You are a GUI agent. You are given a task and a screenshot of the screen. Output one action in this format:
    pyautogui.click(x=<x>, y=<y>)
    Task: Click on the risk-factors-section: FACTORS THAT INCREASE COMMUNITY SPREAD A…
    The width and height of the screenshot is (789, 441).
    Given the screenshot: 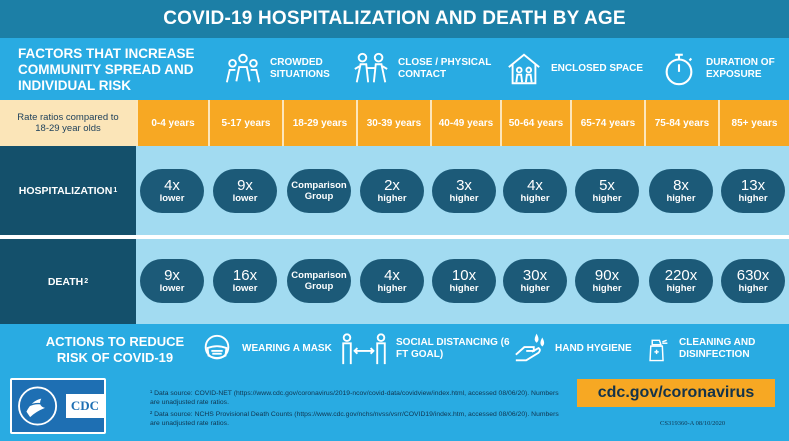 What is the action you would take?
    pyautogui.click(x=394, y=69)
    